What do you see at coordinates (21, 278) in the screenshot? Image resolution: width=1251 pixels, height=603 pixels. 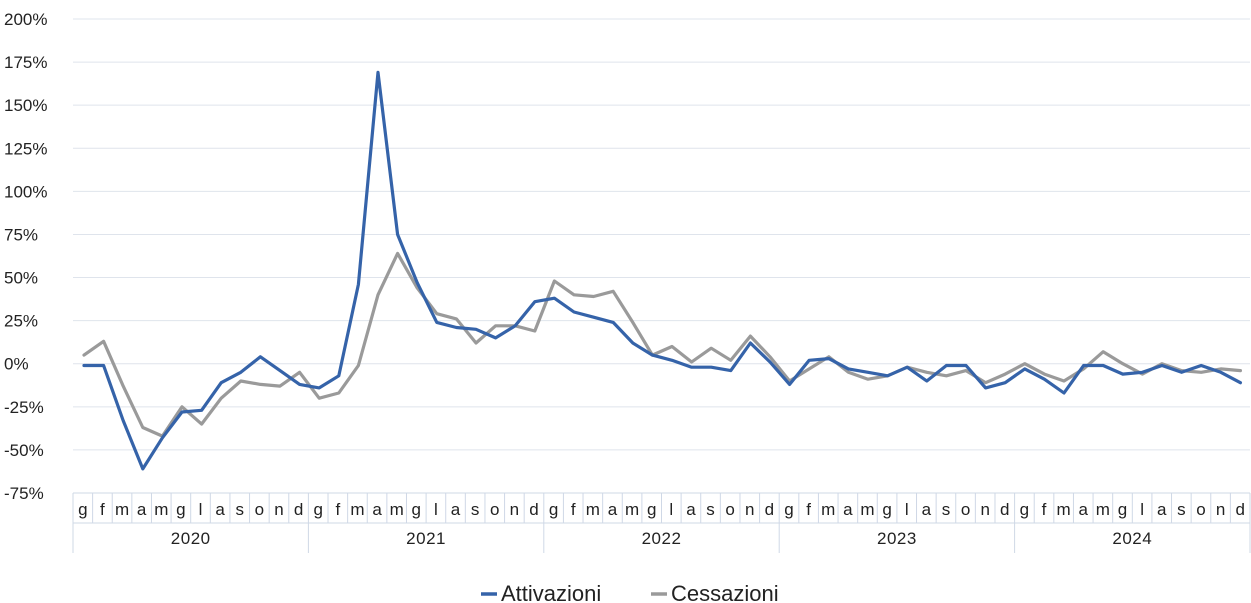 I see `y-tick-label: 50%` at bounding box center [21, 278].